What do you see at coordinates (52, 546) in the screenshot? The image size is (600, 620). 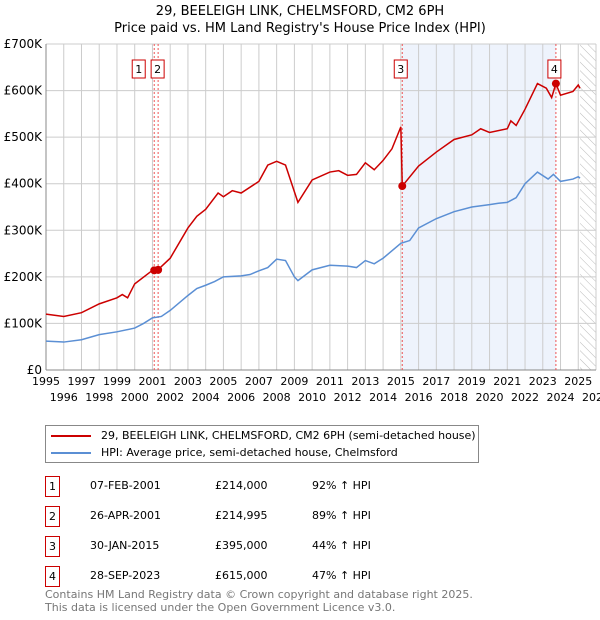 I see `sale-number: 3` at bounding box center [52, 546].